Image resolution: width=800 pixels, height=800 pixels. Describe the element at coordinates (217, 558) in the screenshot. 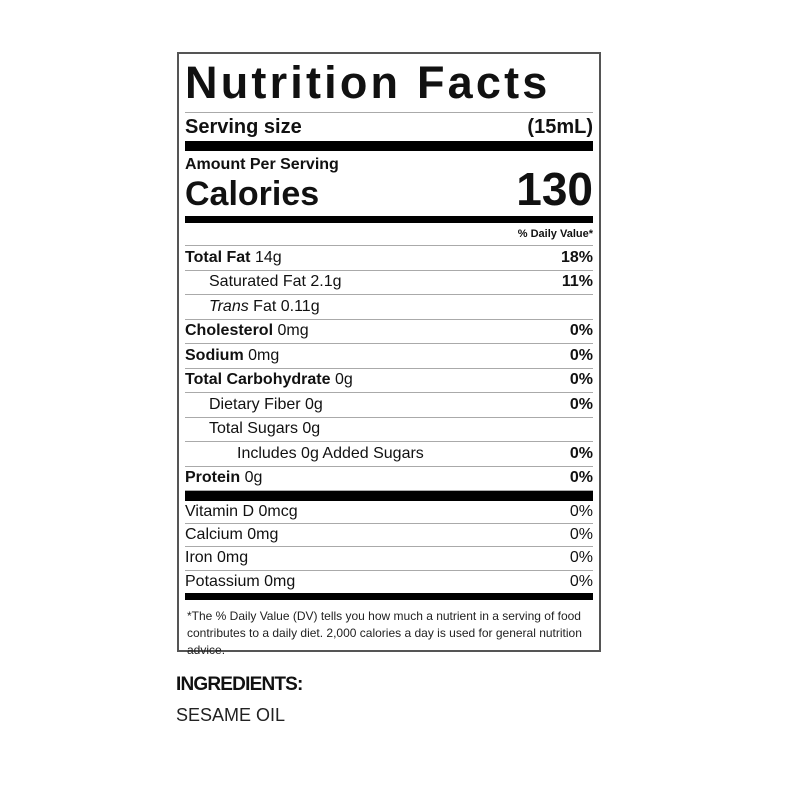

I see `vitamin-name: Iron 0mg` at that location.